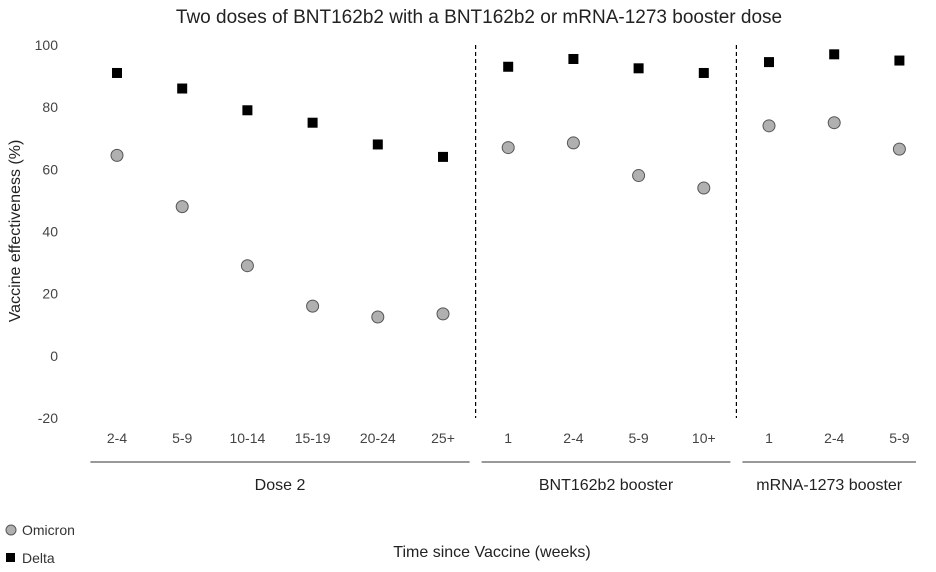 Image resolution: width=936 pixels, height=572 pixels. Describe the element at coordinates (50, 107) in the screenshot. I see `y-tick-label: 80` at that location.